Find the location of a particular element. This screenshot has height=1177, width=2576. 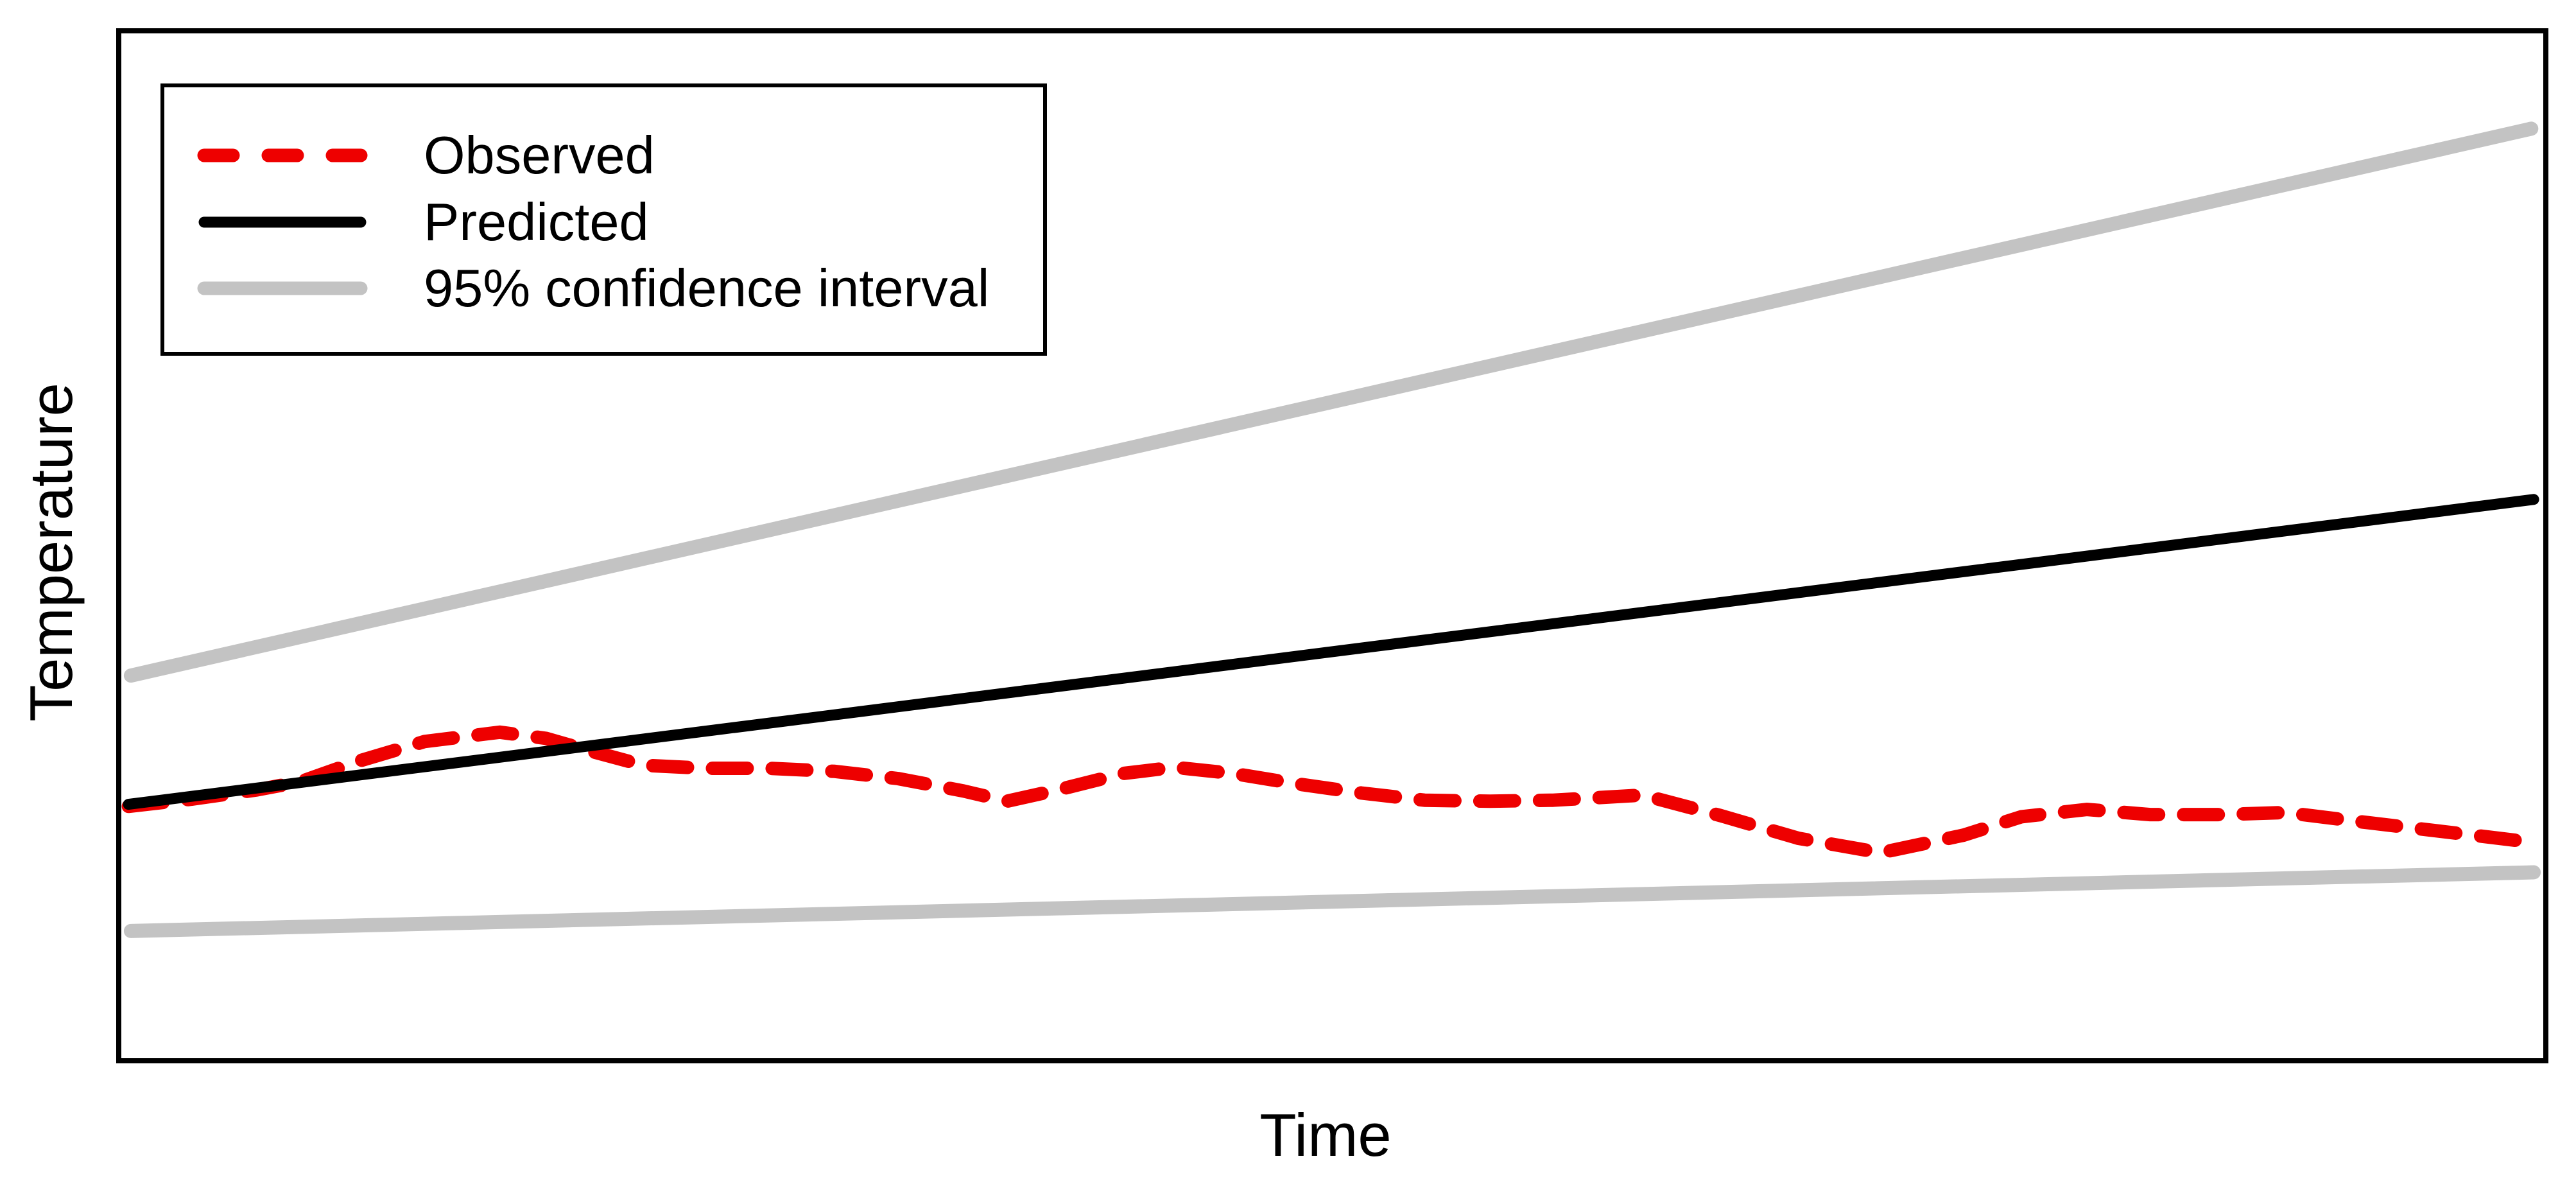

series-line-observed is located at coordinates (1331, 792).